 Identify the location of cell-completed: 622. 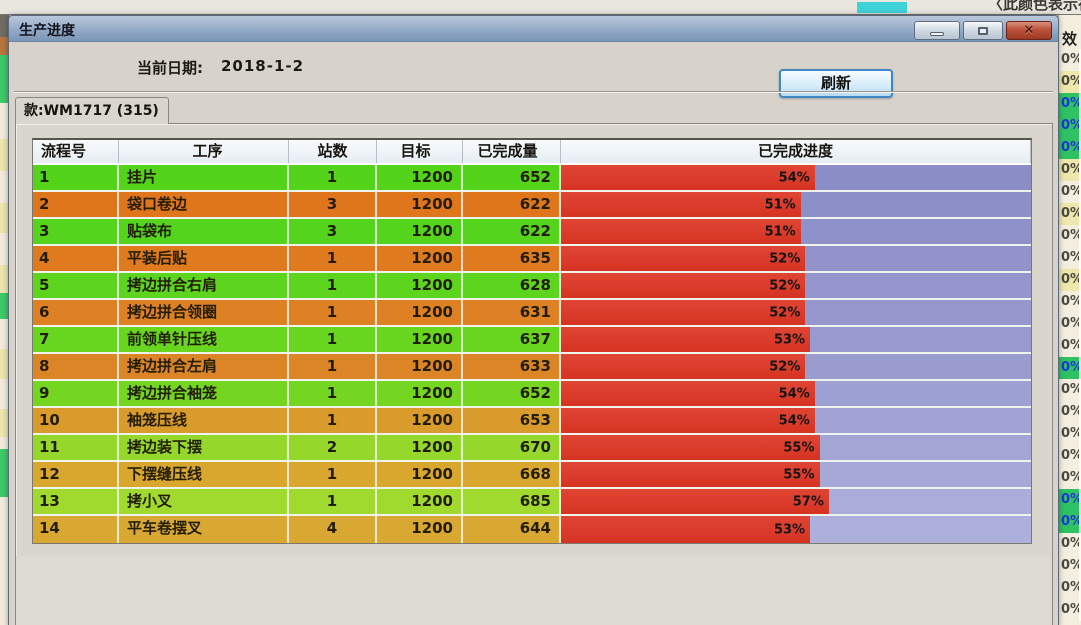
(512, 204).